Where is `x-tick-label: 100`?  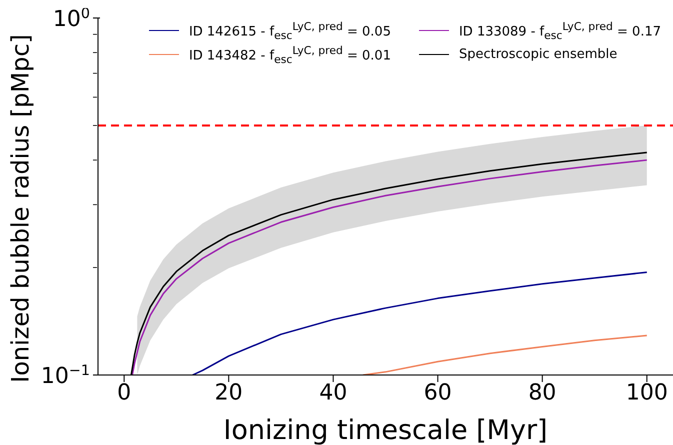 x-tick-label: 100 is located at coordinates (647, 393).